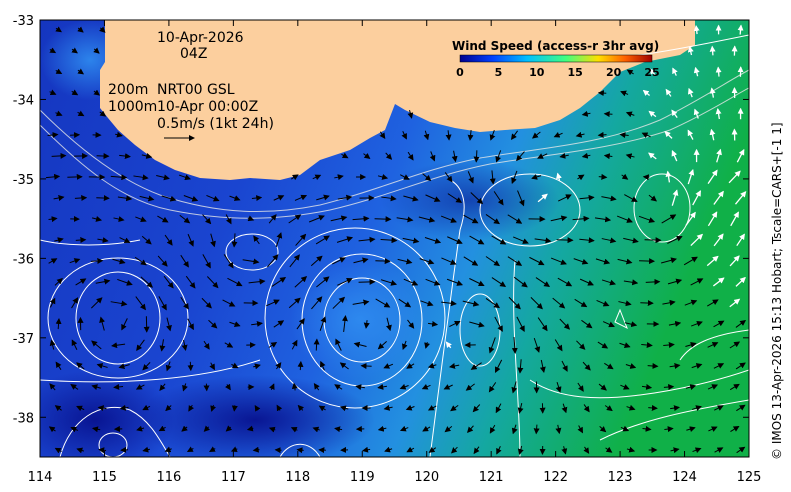 This screenshot has width=791, height=492. What do you see at coordinates (40, 477) in the screenshot?
I see `lon-tick-label: 114` at bounding box center [40, 477].